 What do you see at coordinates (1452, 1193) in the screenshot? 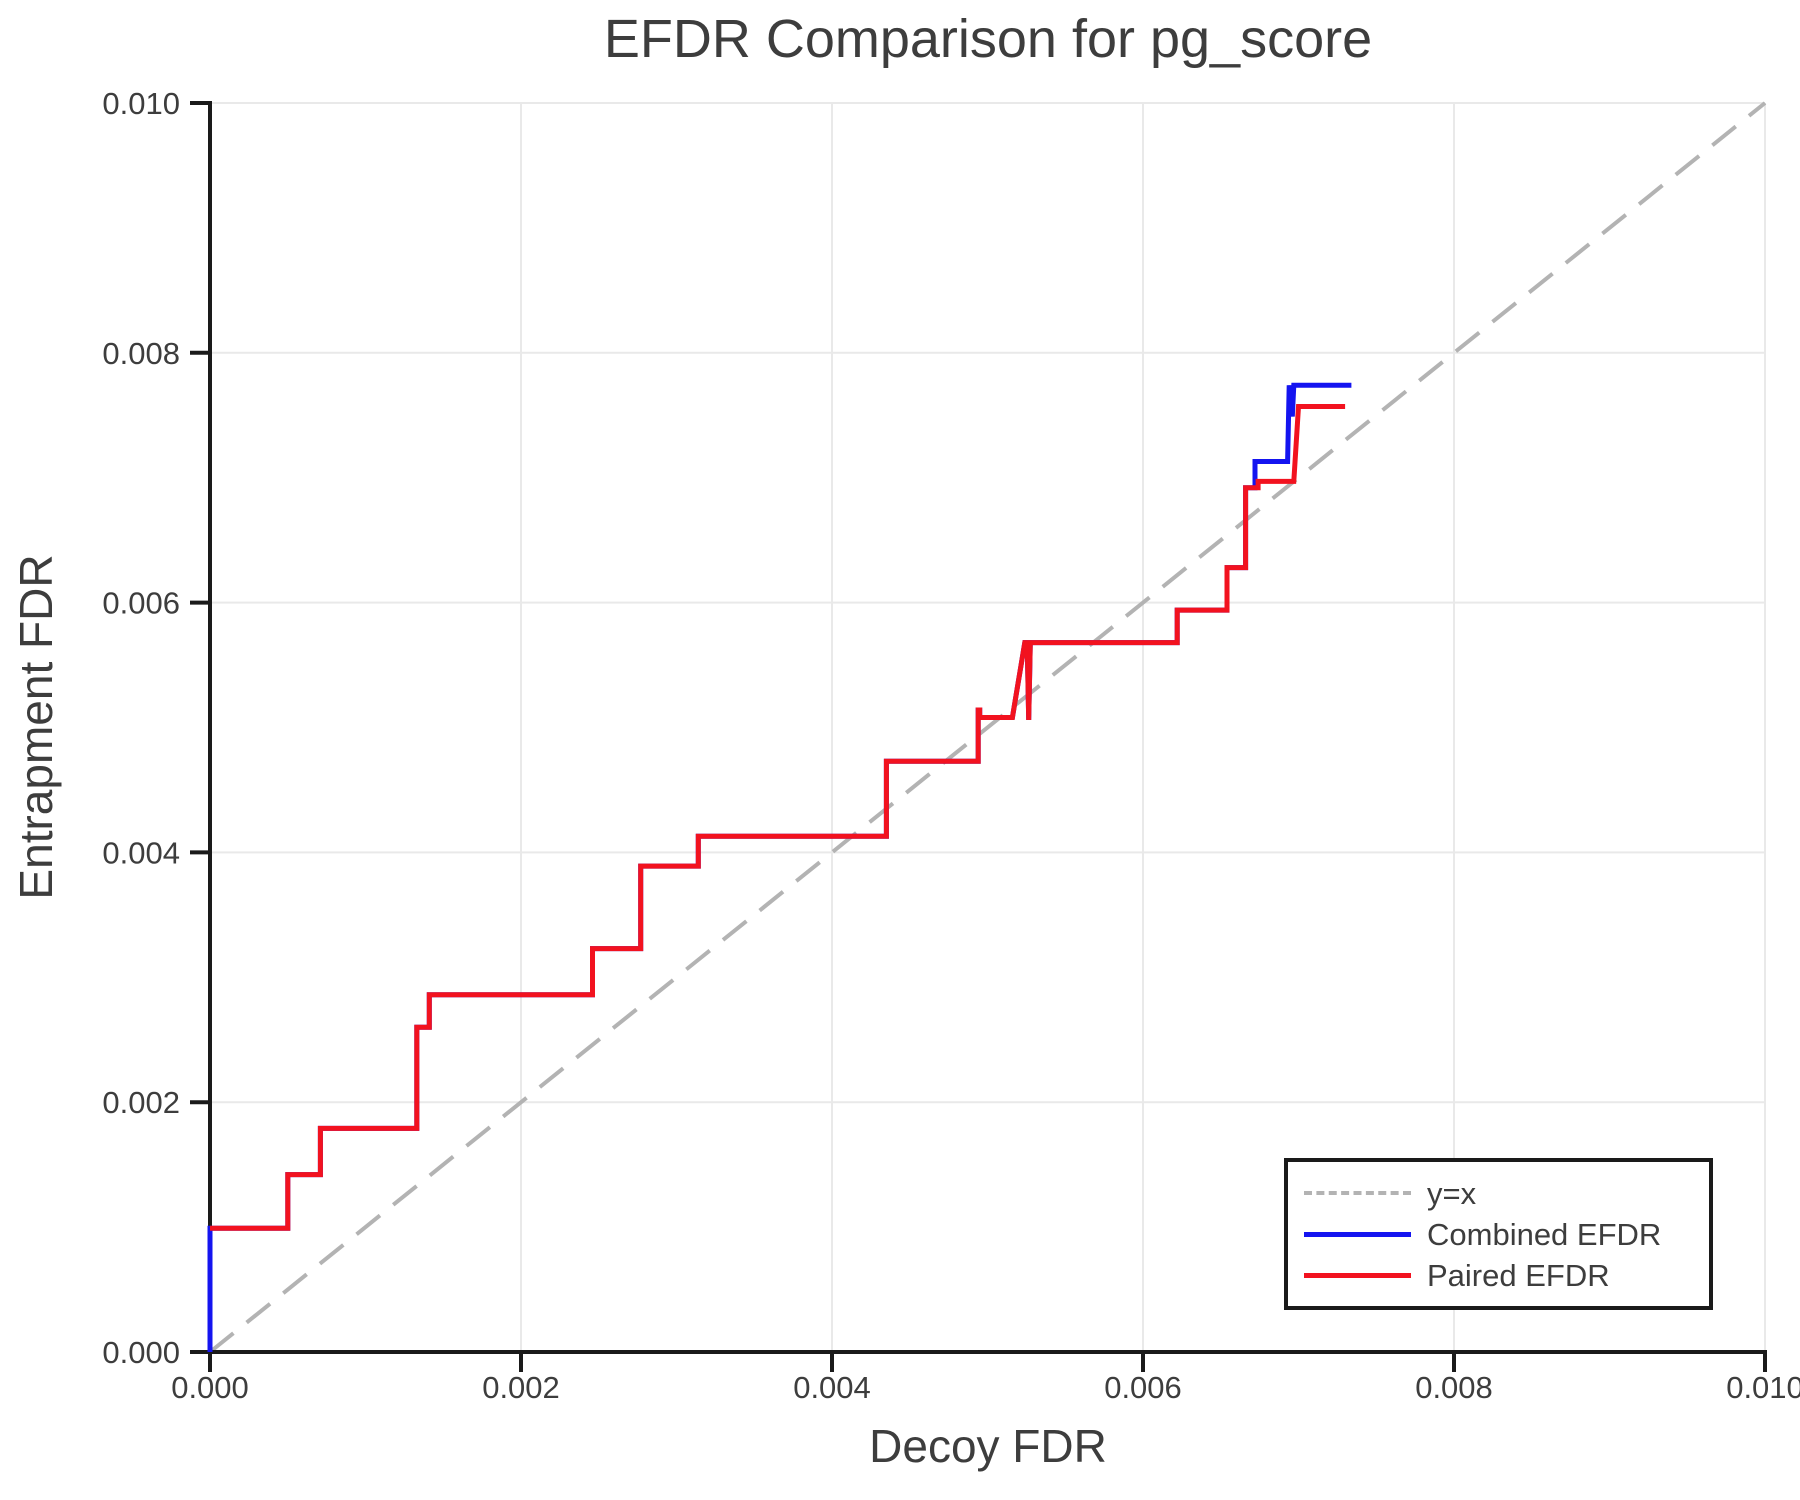
I see `legend-label: y=x` at bounding box center [1452, 1193].